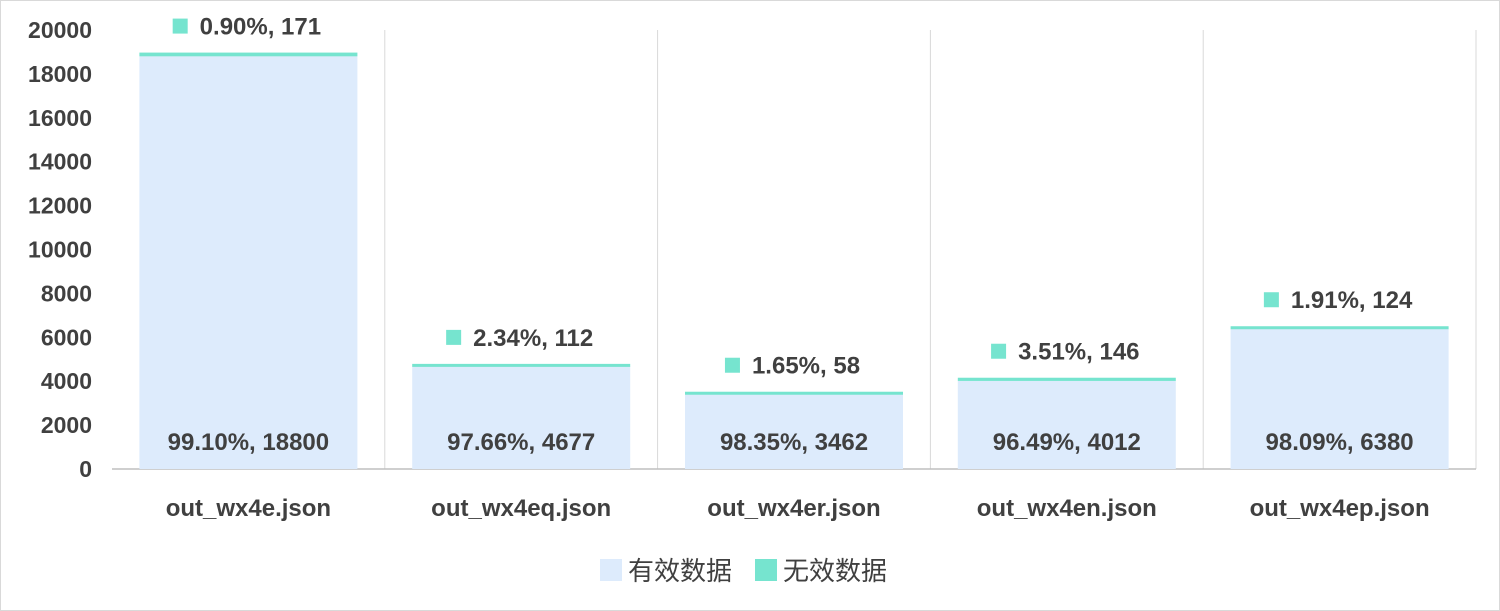 The height and width of the screenshot is (611, 1500). What do you see at coordinates (835, 572) in the screenshot?
I see `legend-label-invalid: 无效数据` at bounding box center [835, 572].